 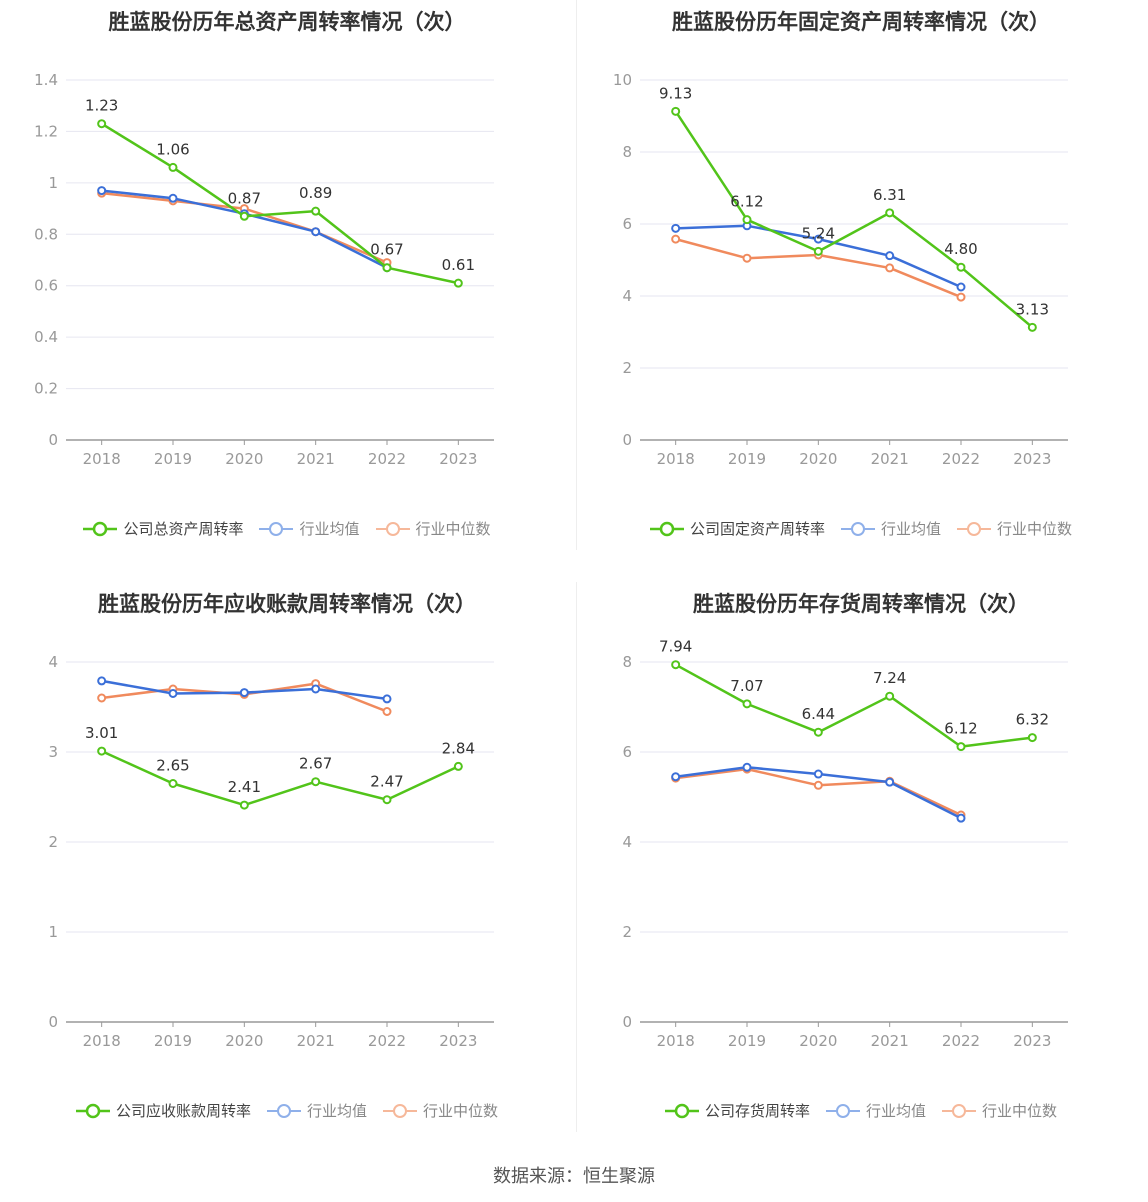 I want to click on legend-label-company: 公司固定资产周转率, so click(x=757, y=529).